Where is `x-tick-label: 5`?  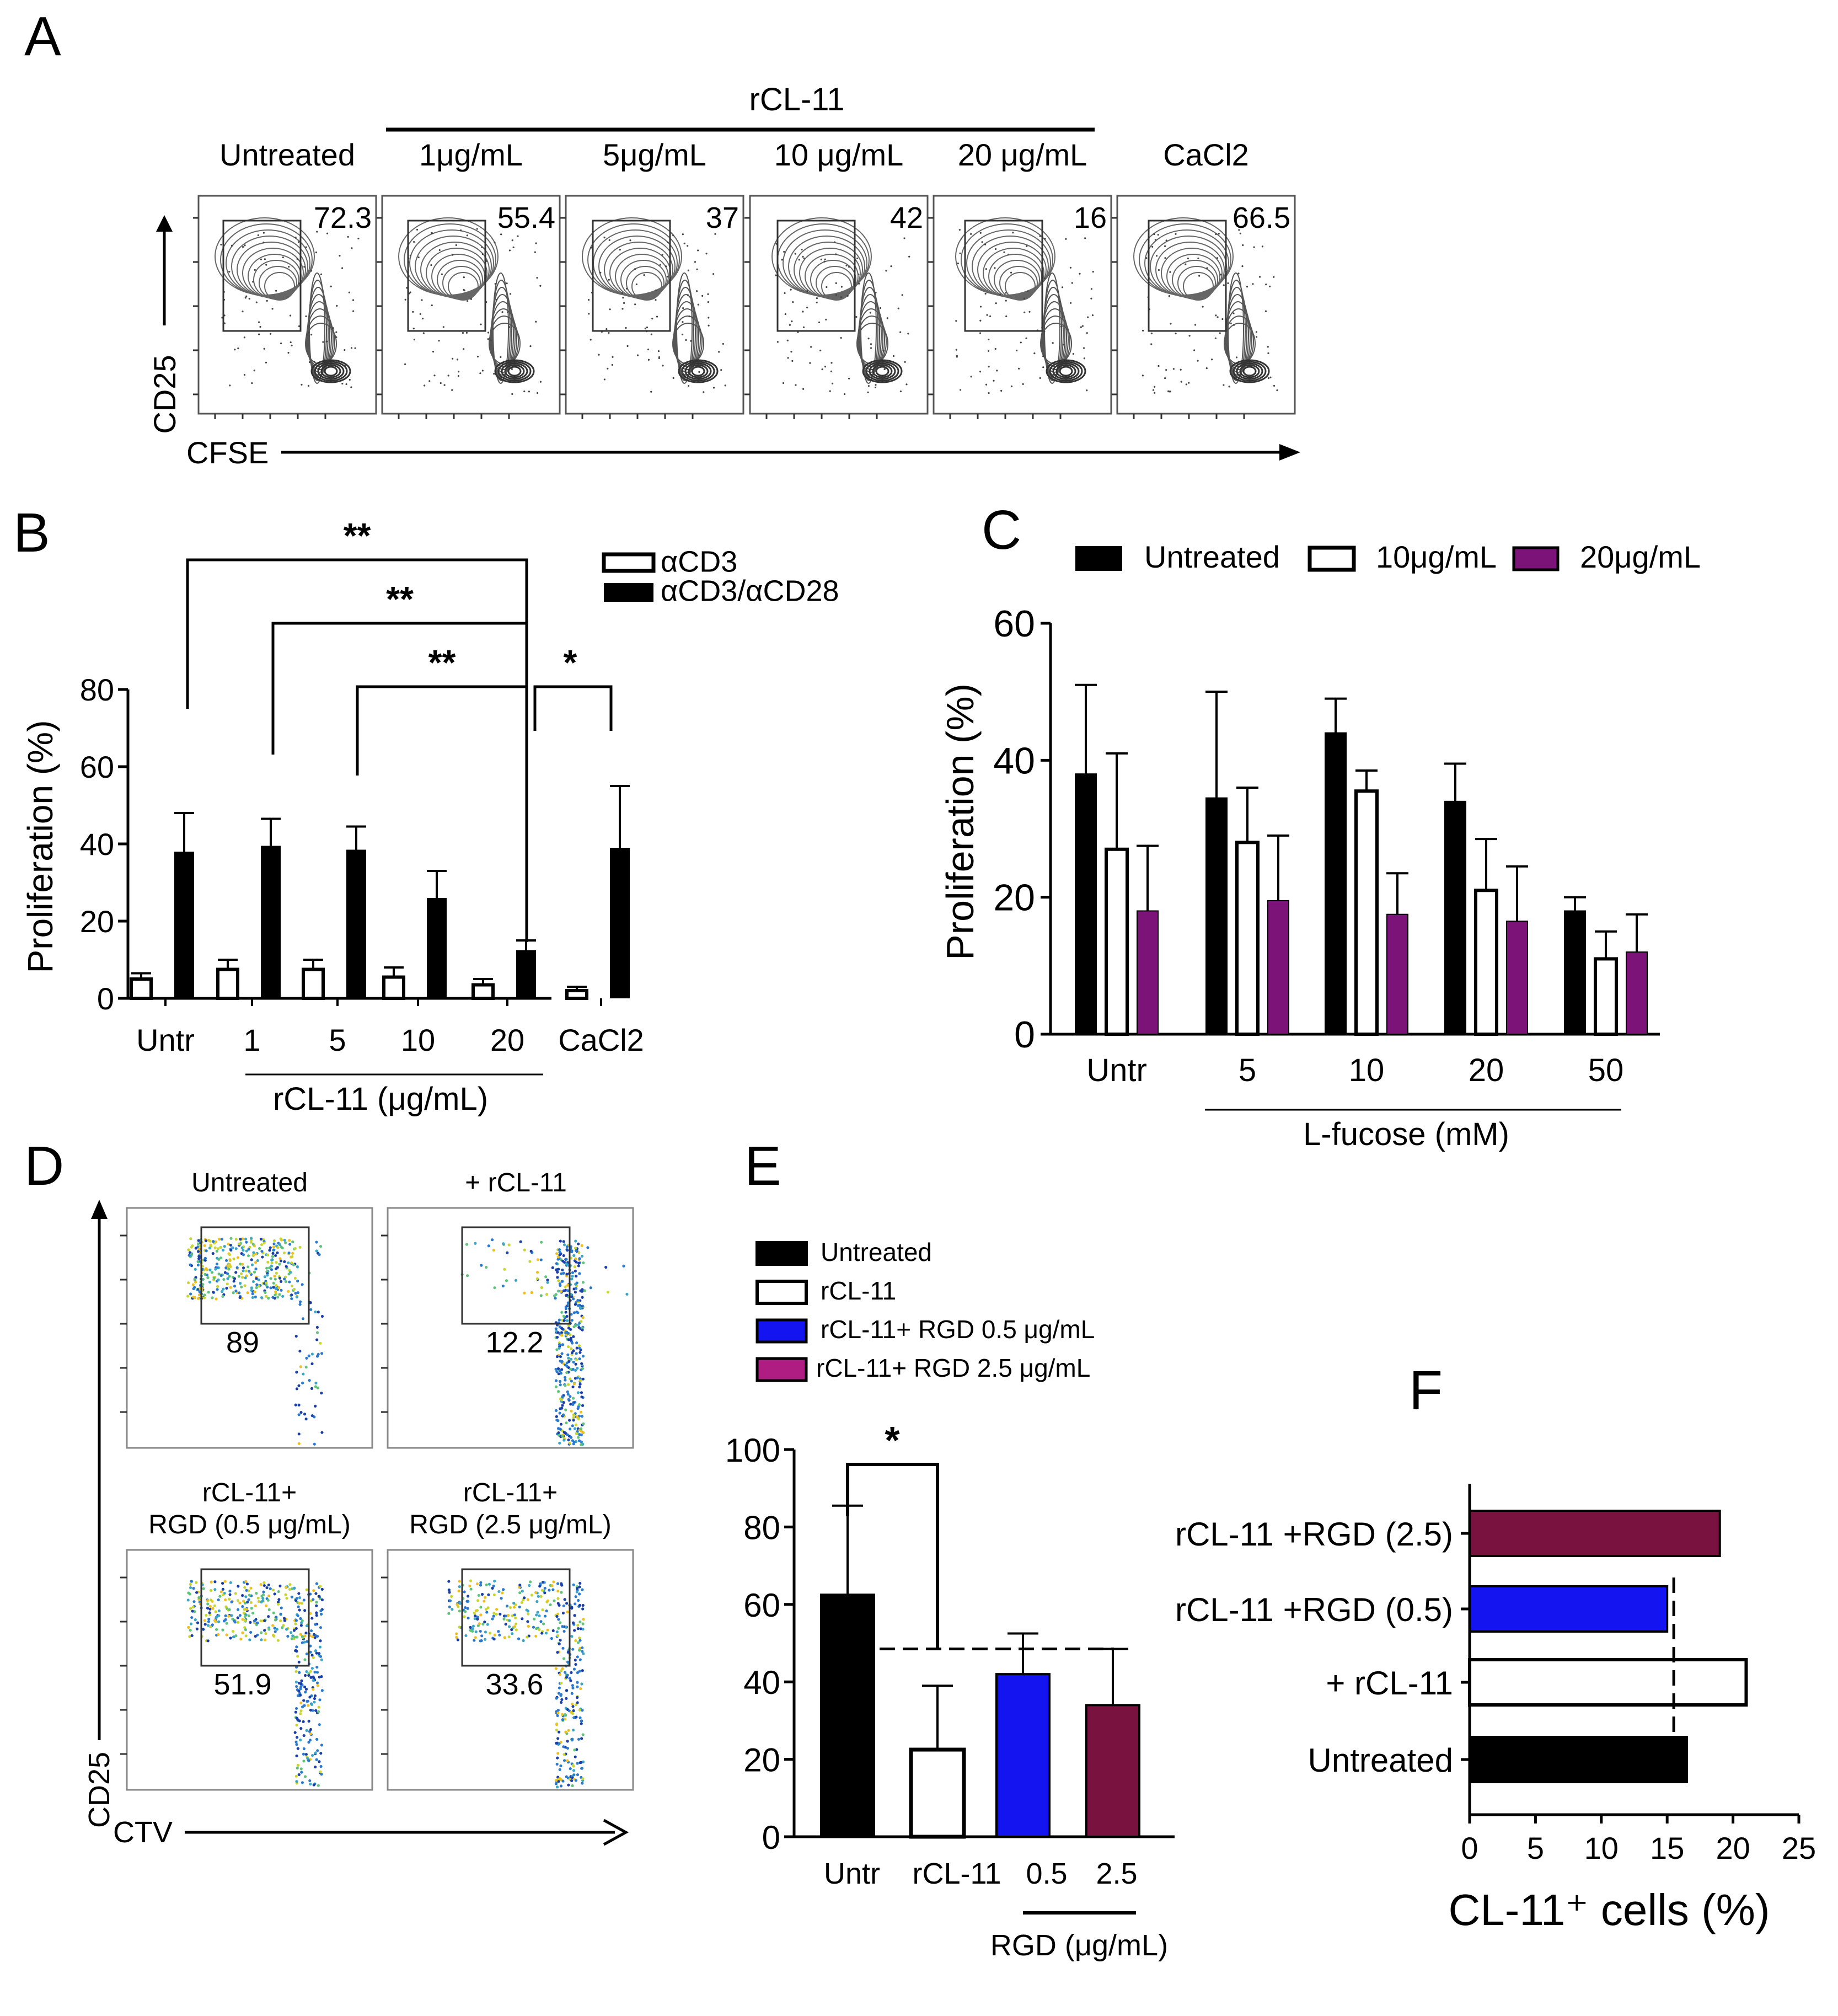 x-tick-label: 5 is located at coordinates (1247, 1070).